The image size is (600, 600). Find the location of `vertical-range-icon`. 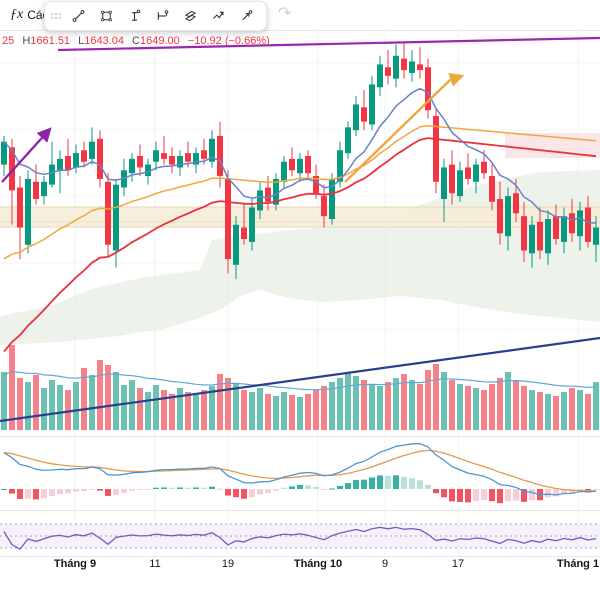

vertical-range-icon is located at coordinates (136, 15).